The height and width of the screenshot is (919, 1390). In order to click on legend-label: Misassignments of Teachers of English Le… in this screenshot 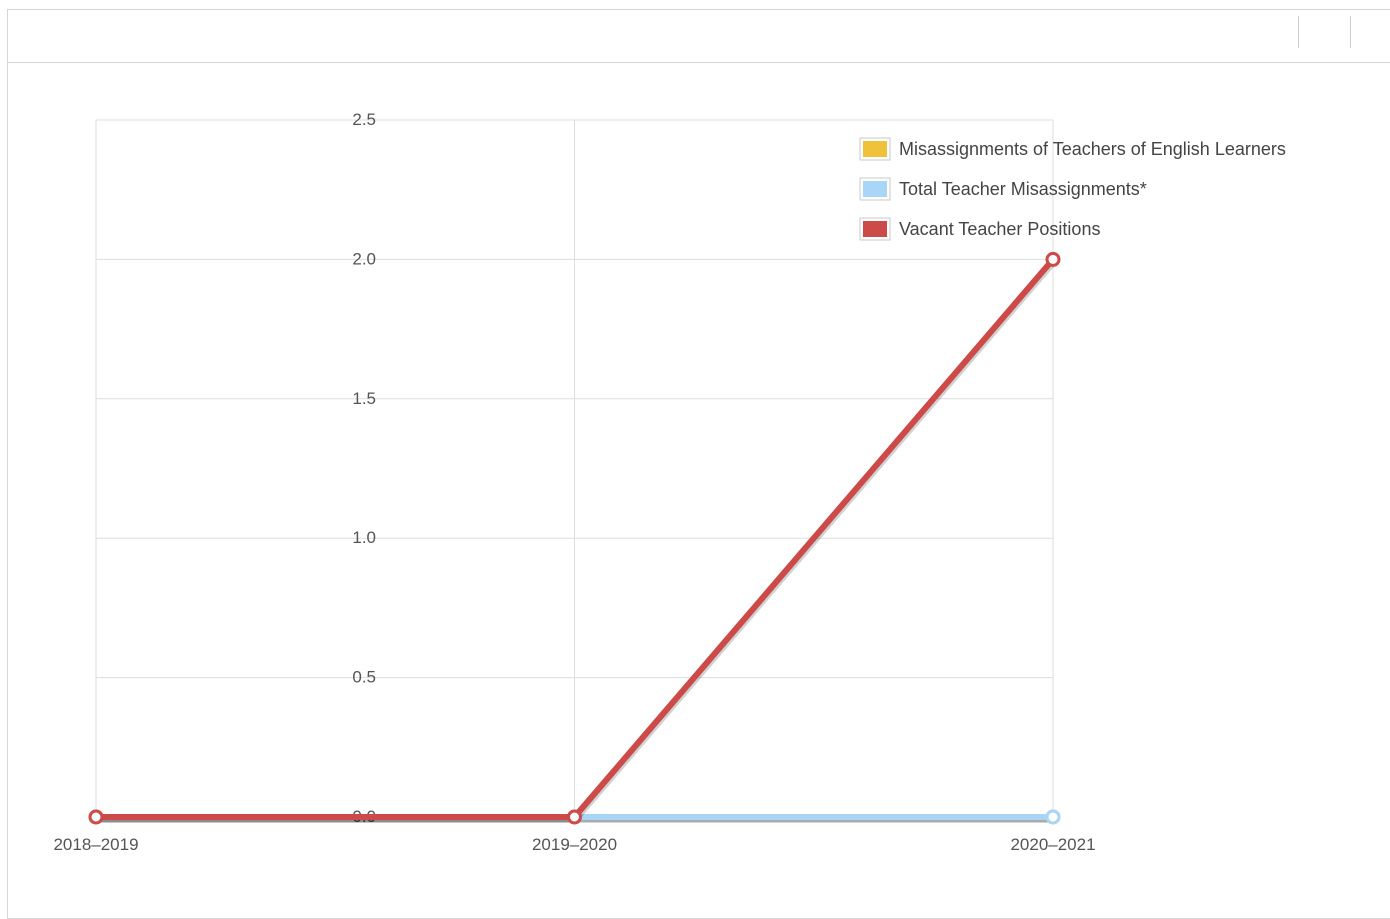, I will do `click(1092, 149)`.